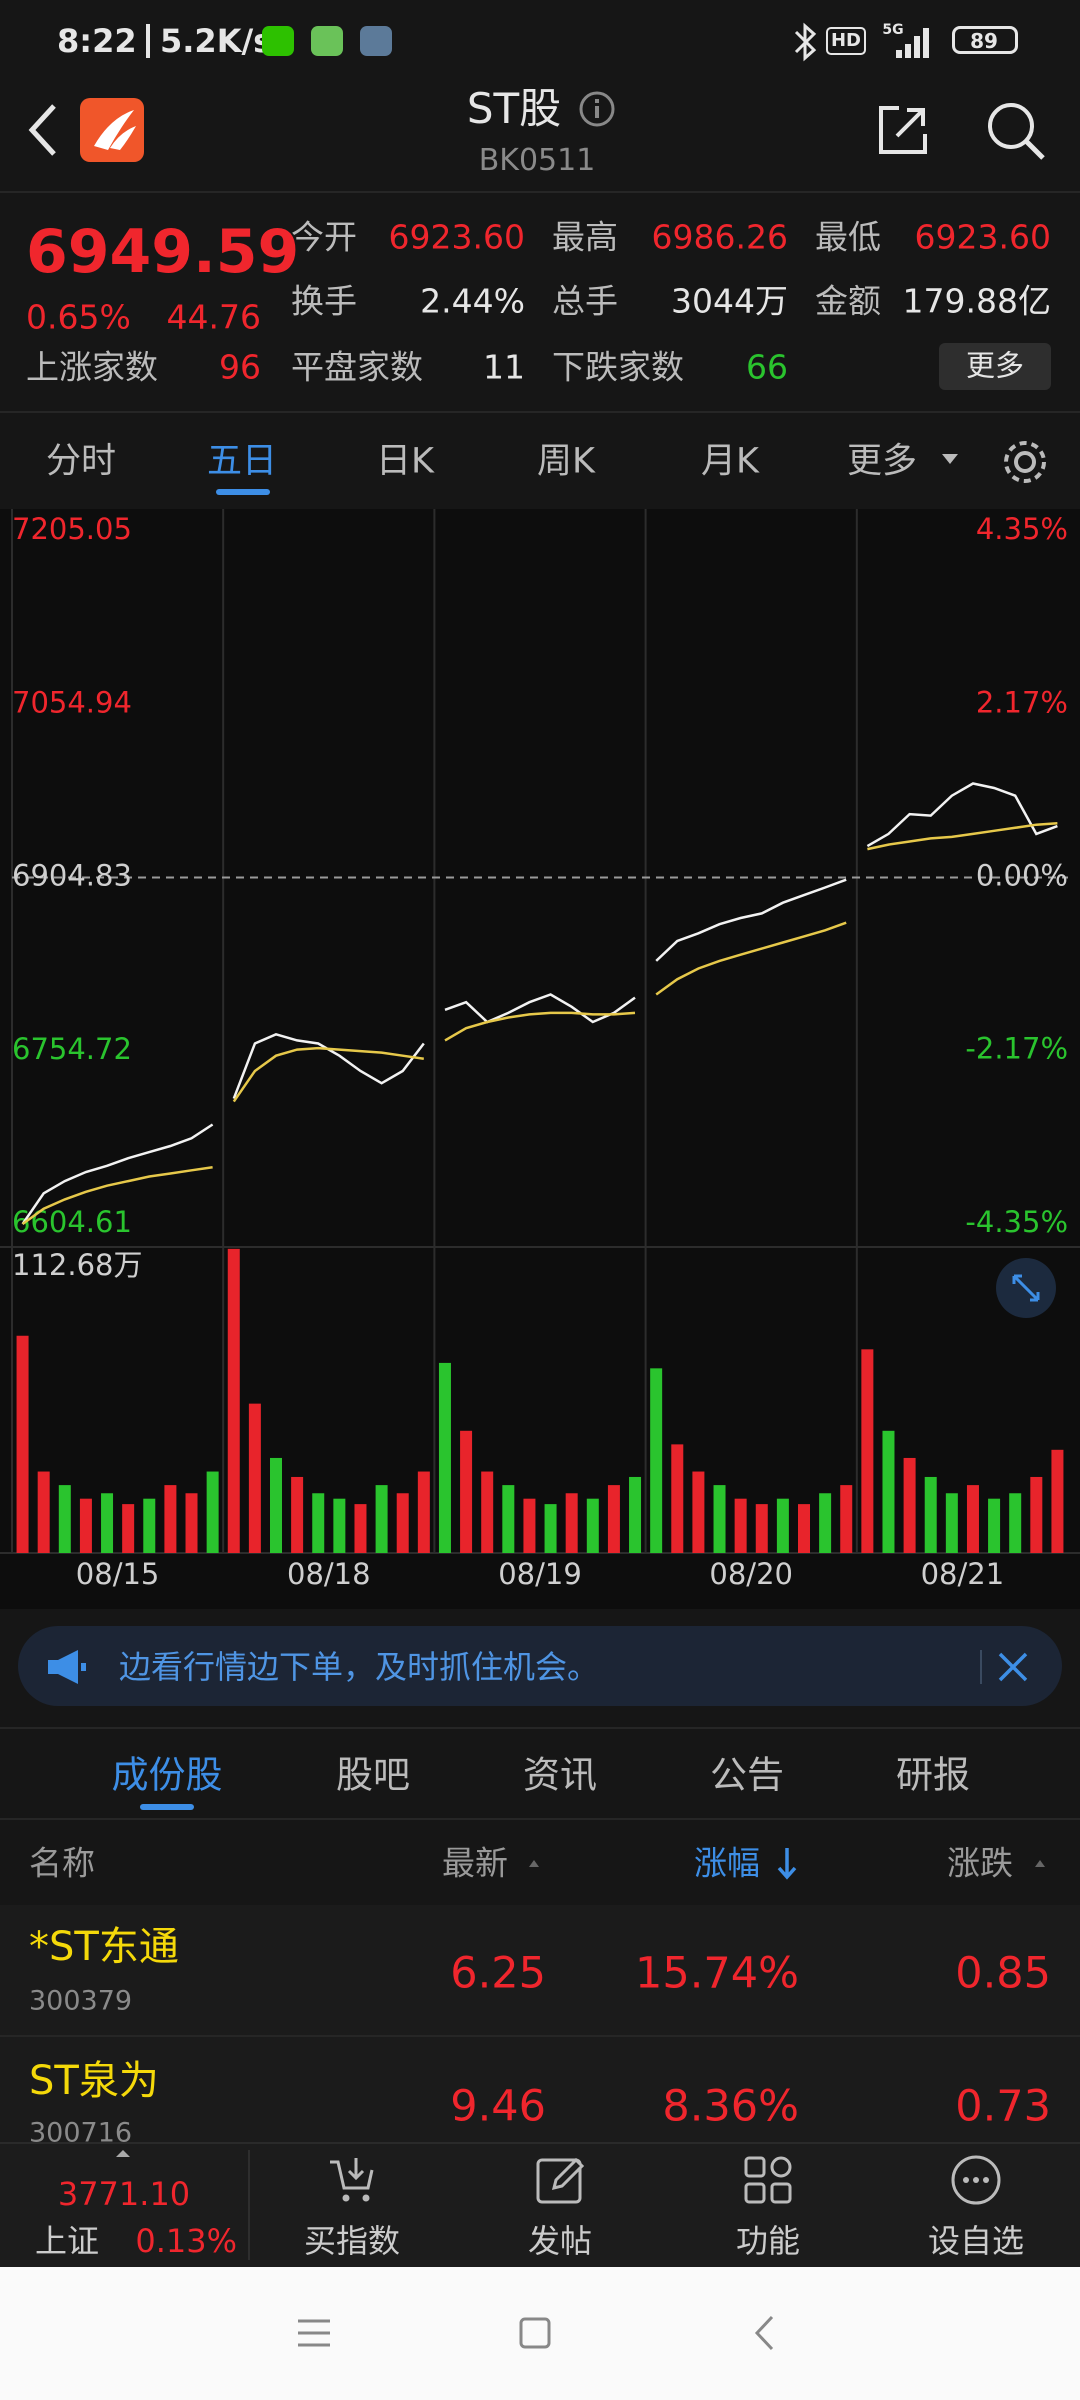 This screenshot has width=1080, height=2400. I want to click on share-button, so click(903, 130).